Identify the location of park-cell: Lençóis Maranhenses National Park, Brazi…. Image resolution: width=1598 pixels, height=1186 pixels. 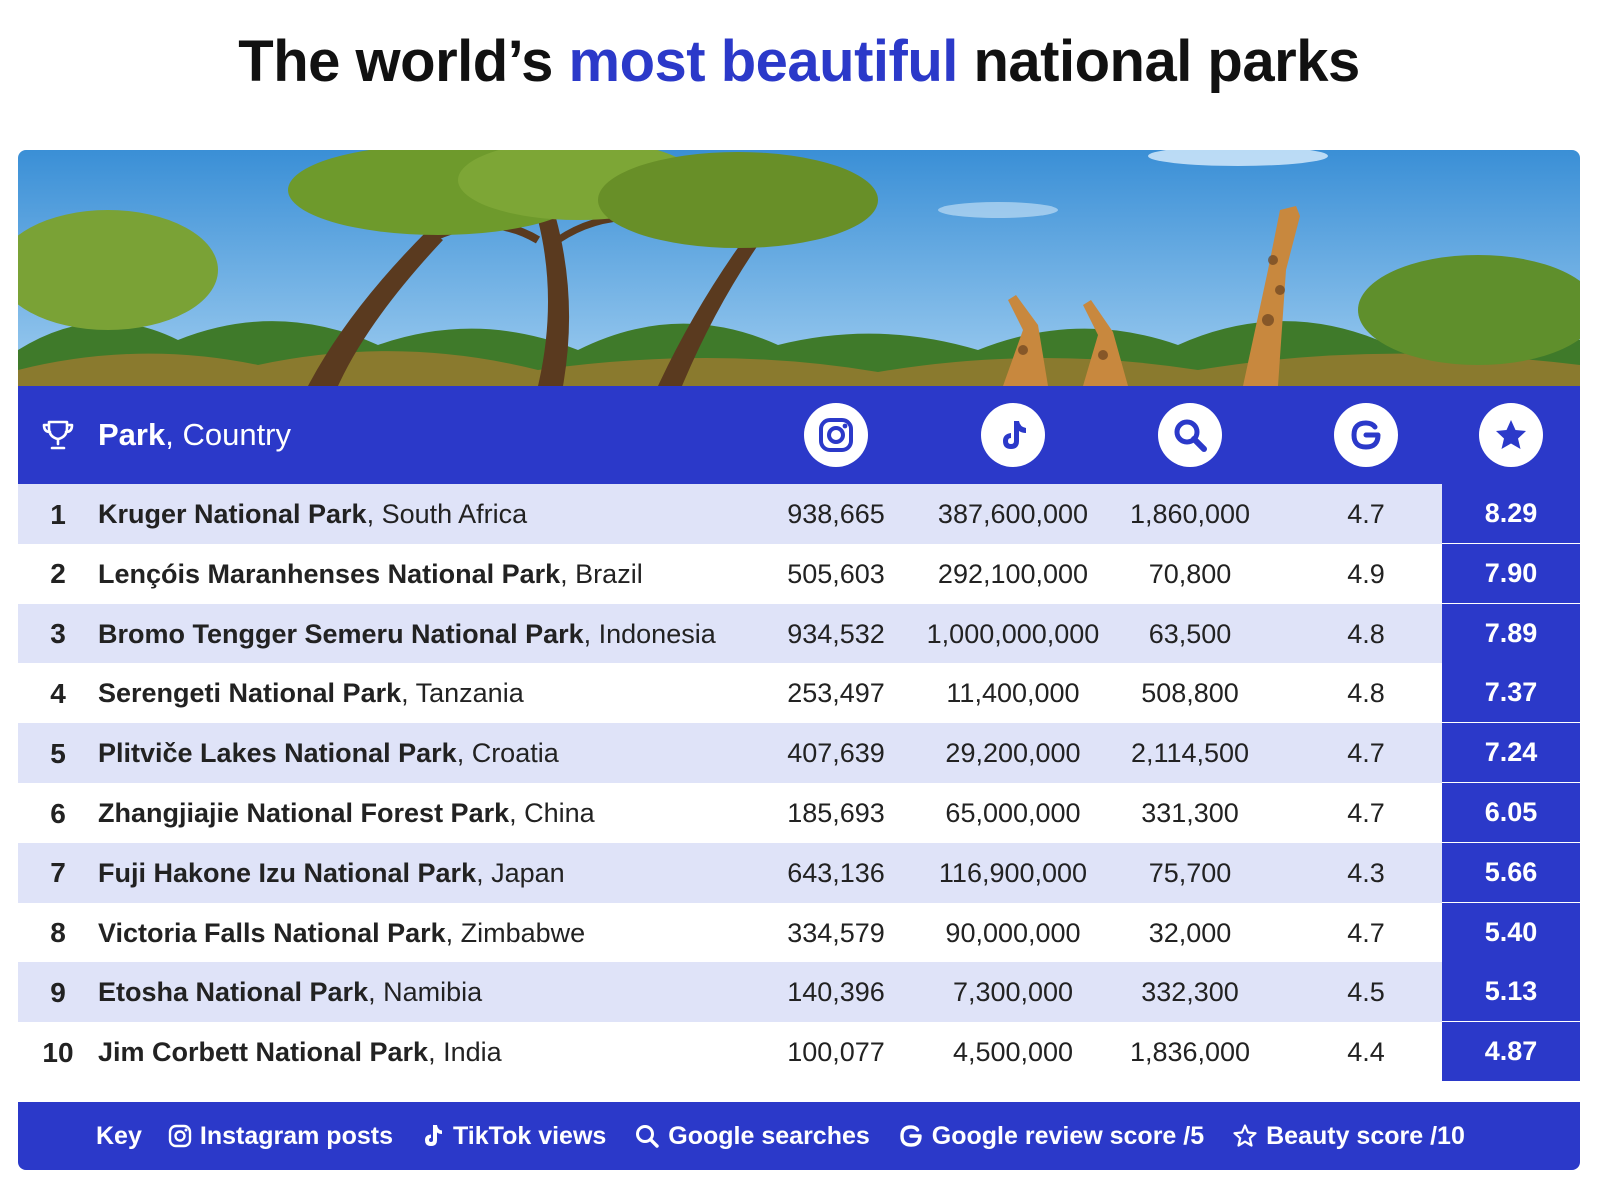
(428, 574).